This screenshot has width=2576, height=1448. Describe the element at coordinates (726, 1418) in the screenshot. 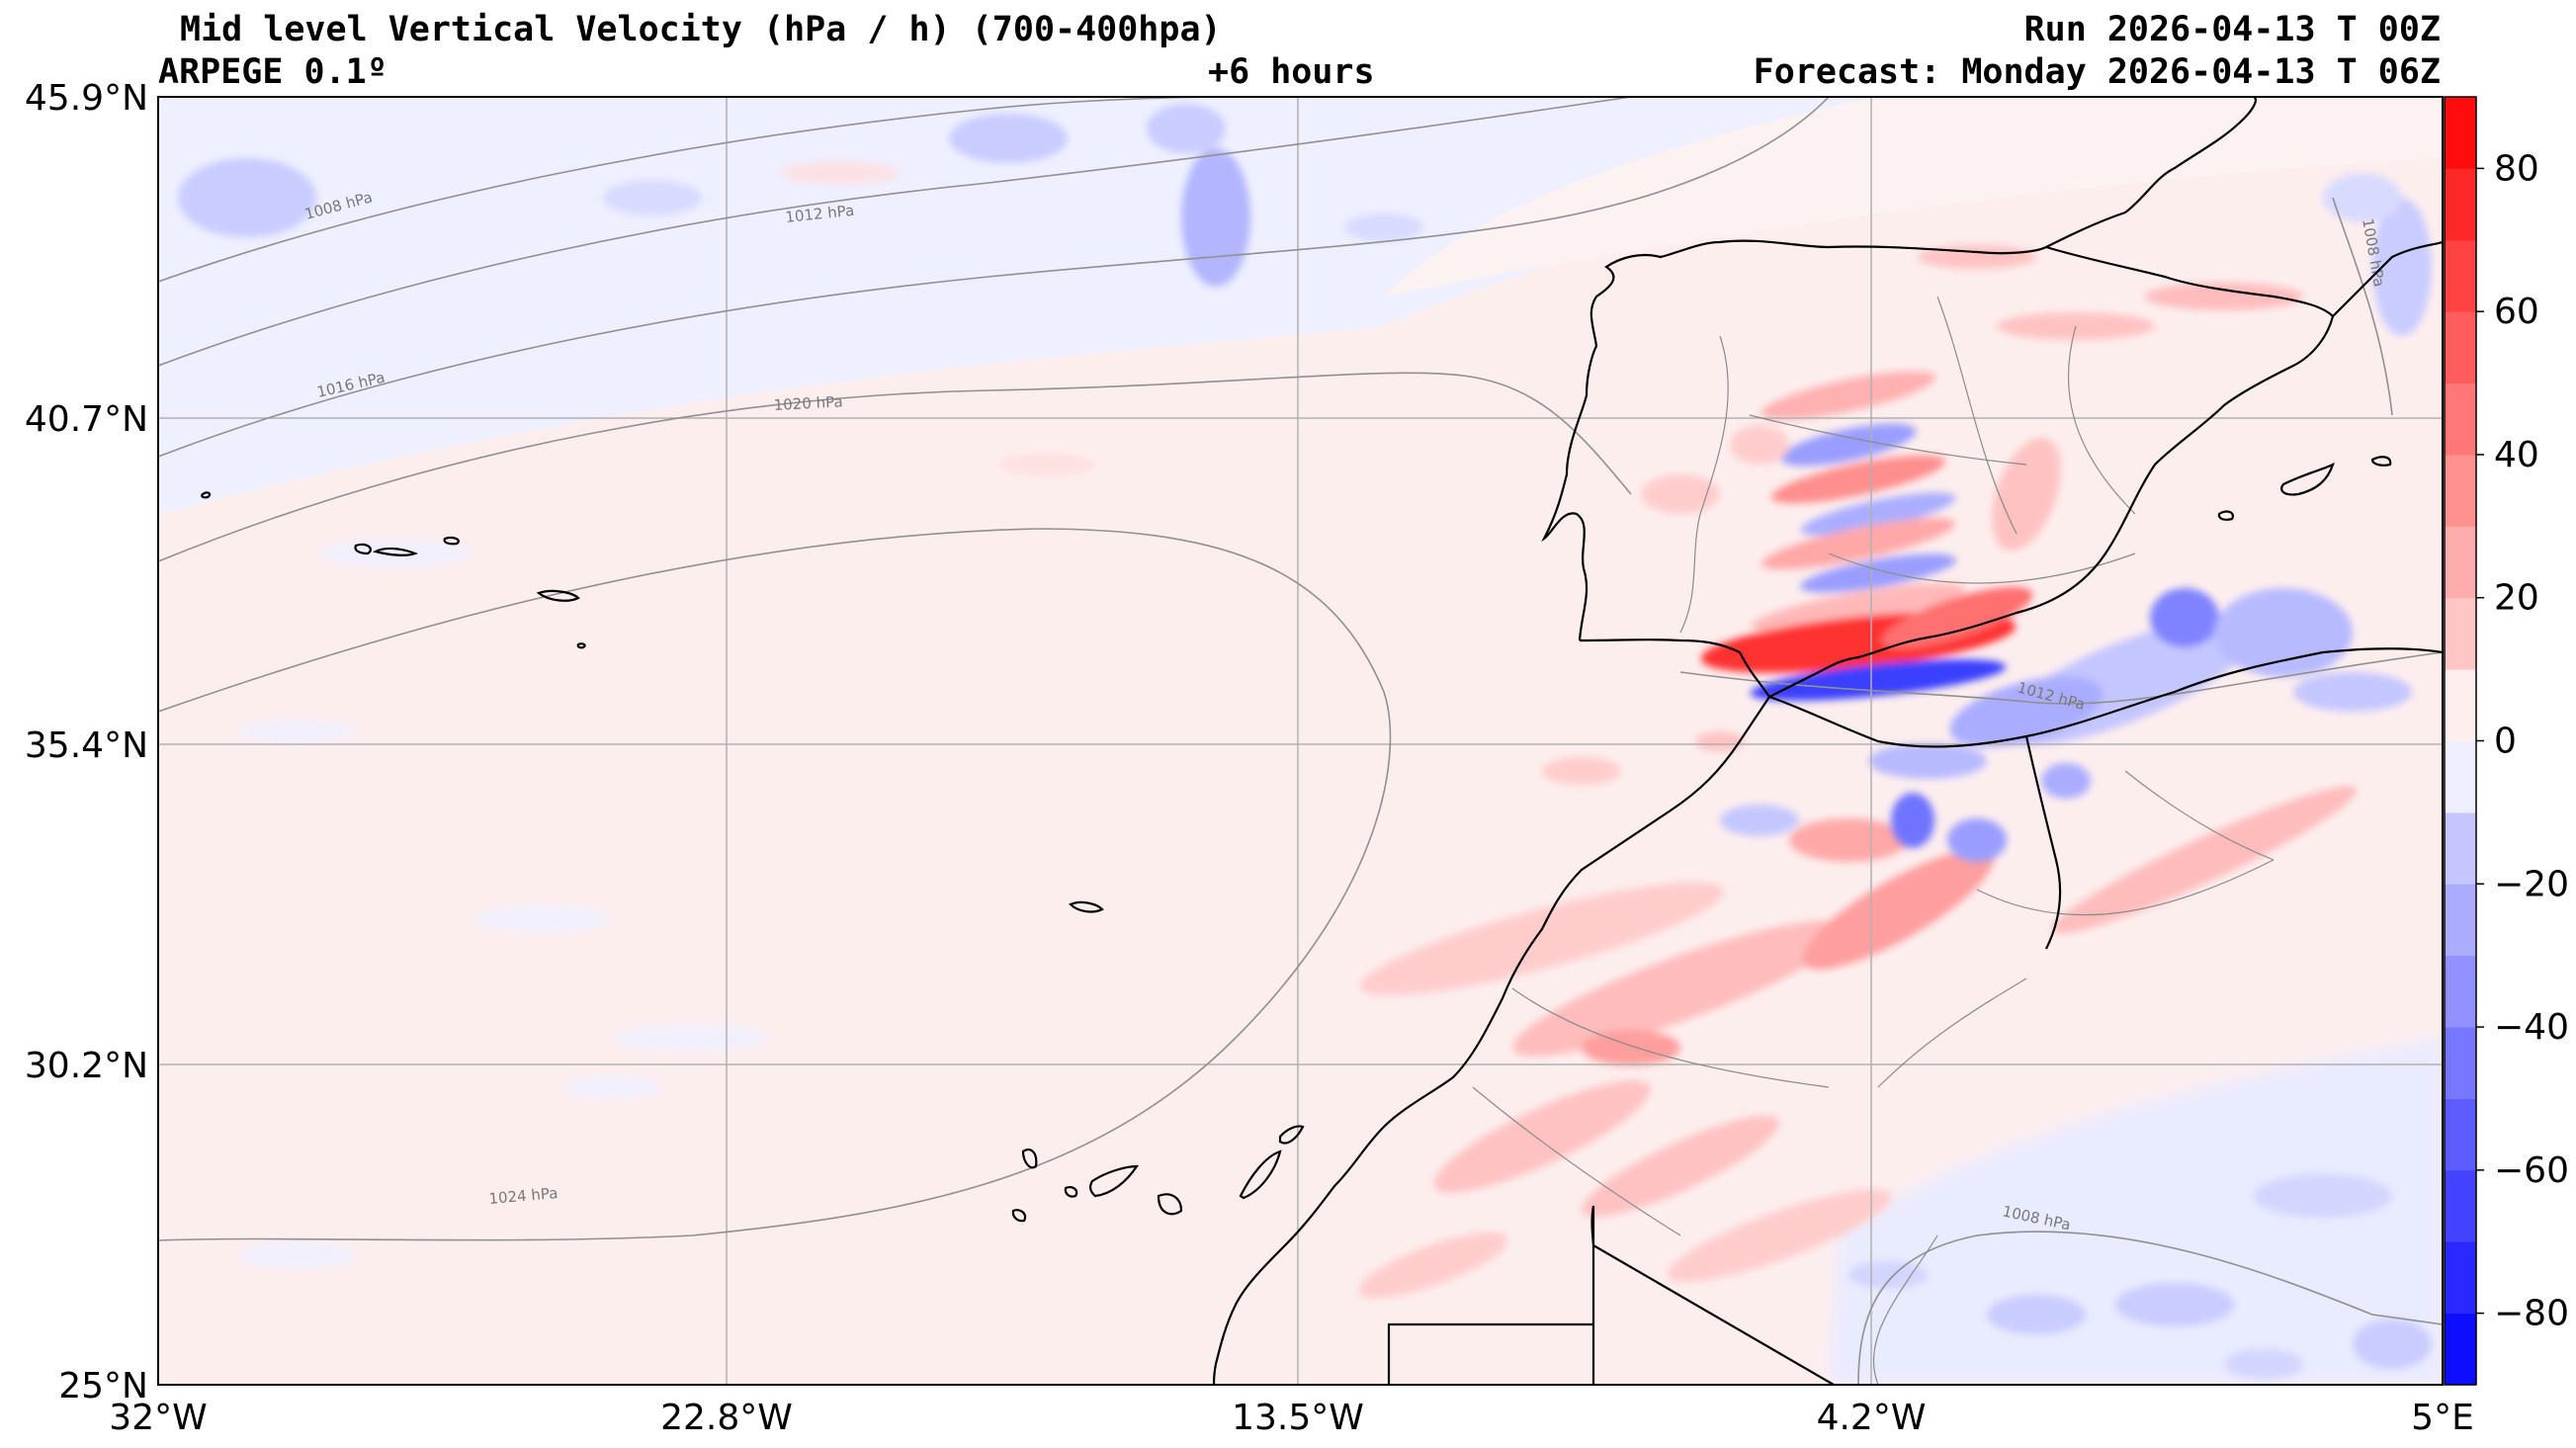

I see `lon-tick-label: 22.8°W` at that location.